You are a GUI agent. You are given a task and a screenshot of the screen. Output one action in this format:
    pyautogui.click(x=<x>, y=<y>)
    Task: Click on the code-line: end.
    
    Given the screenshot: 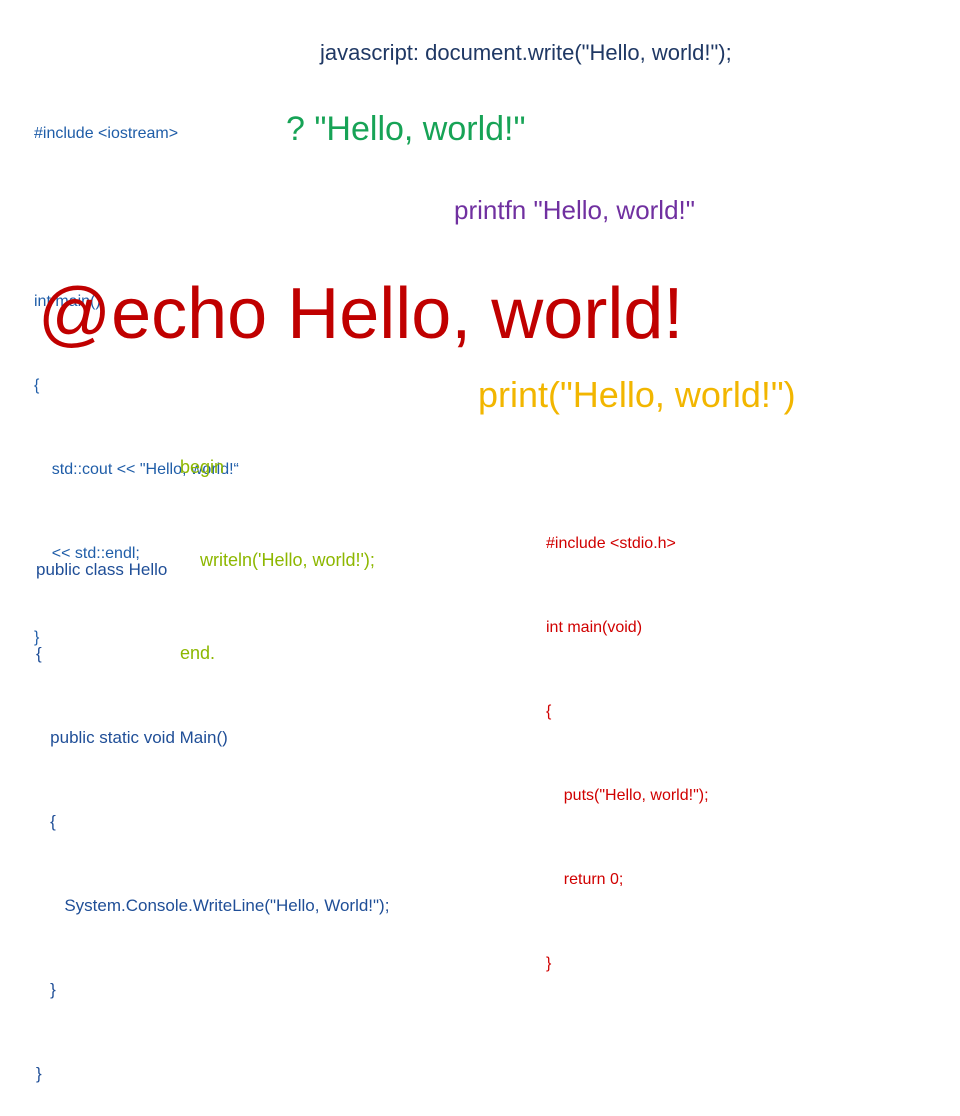 What is the action you would take?
    pyautogui.click(x=198, y=653)
    